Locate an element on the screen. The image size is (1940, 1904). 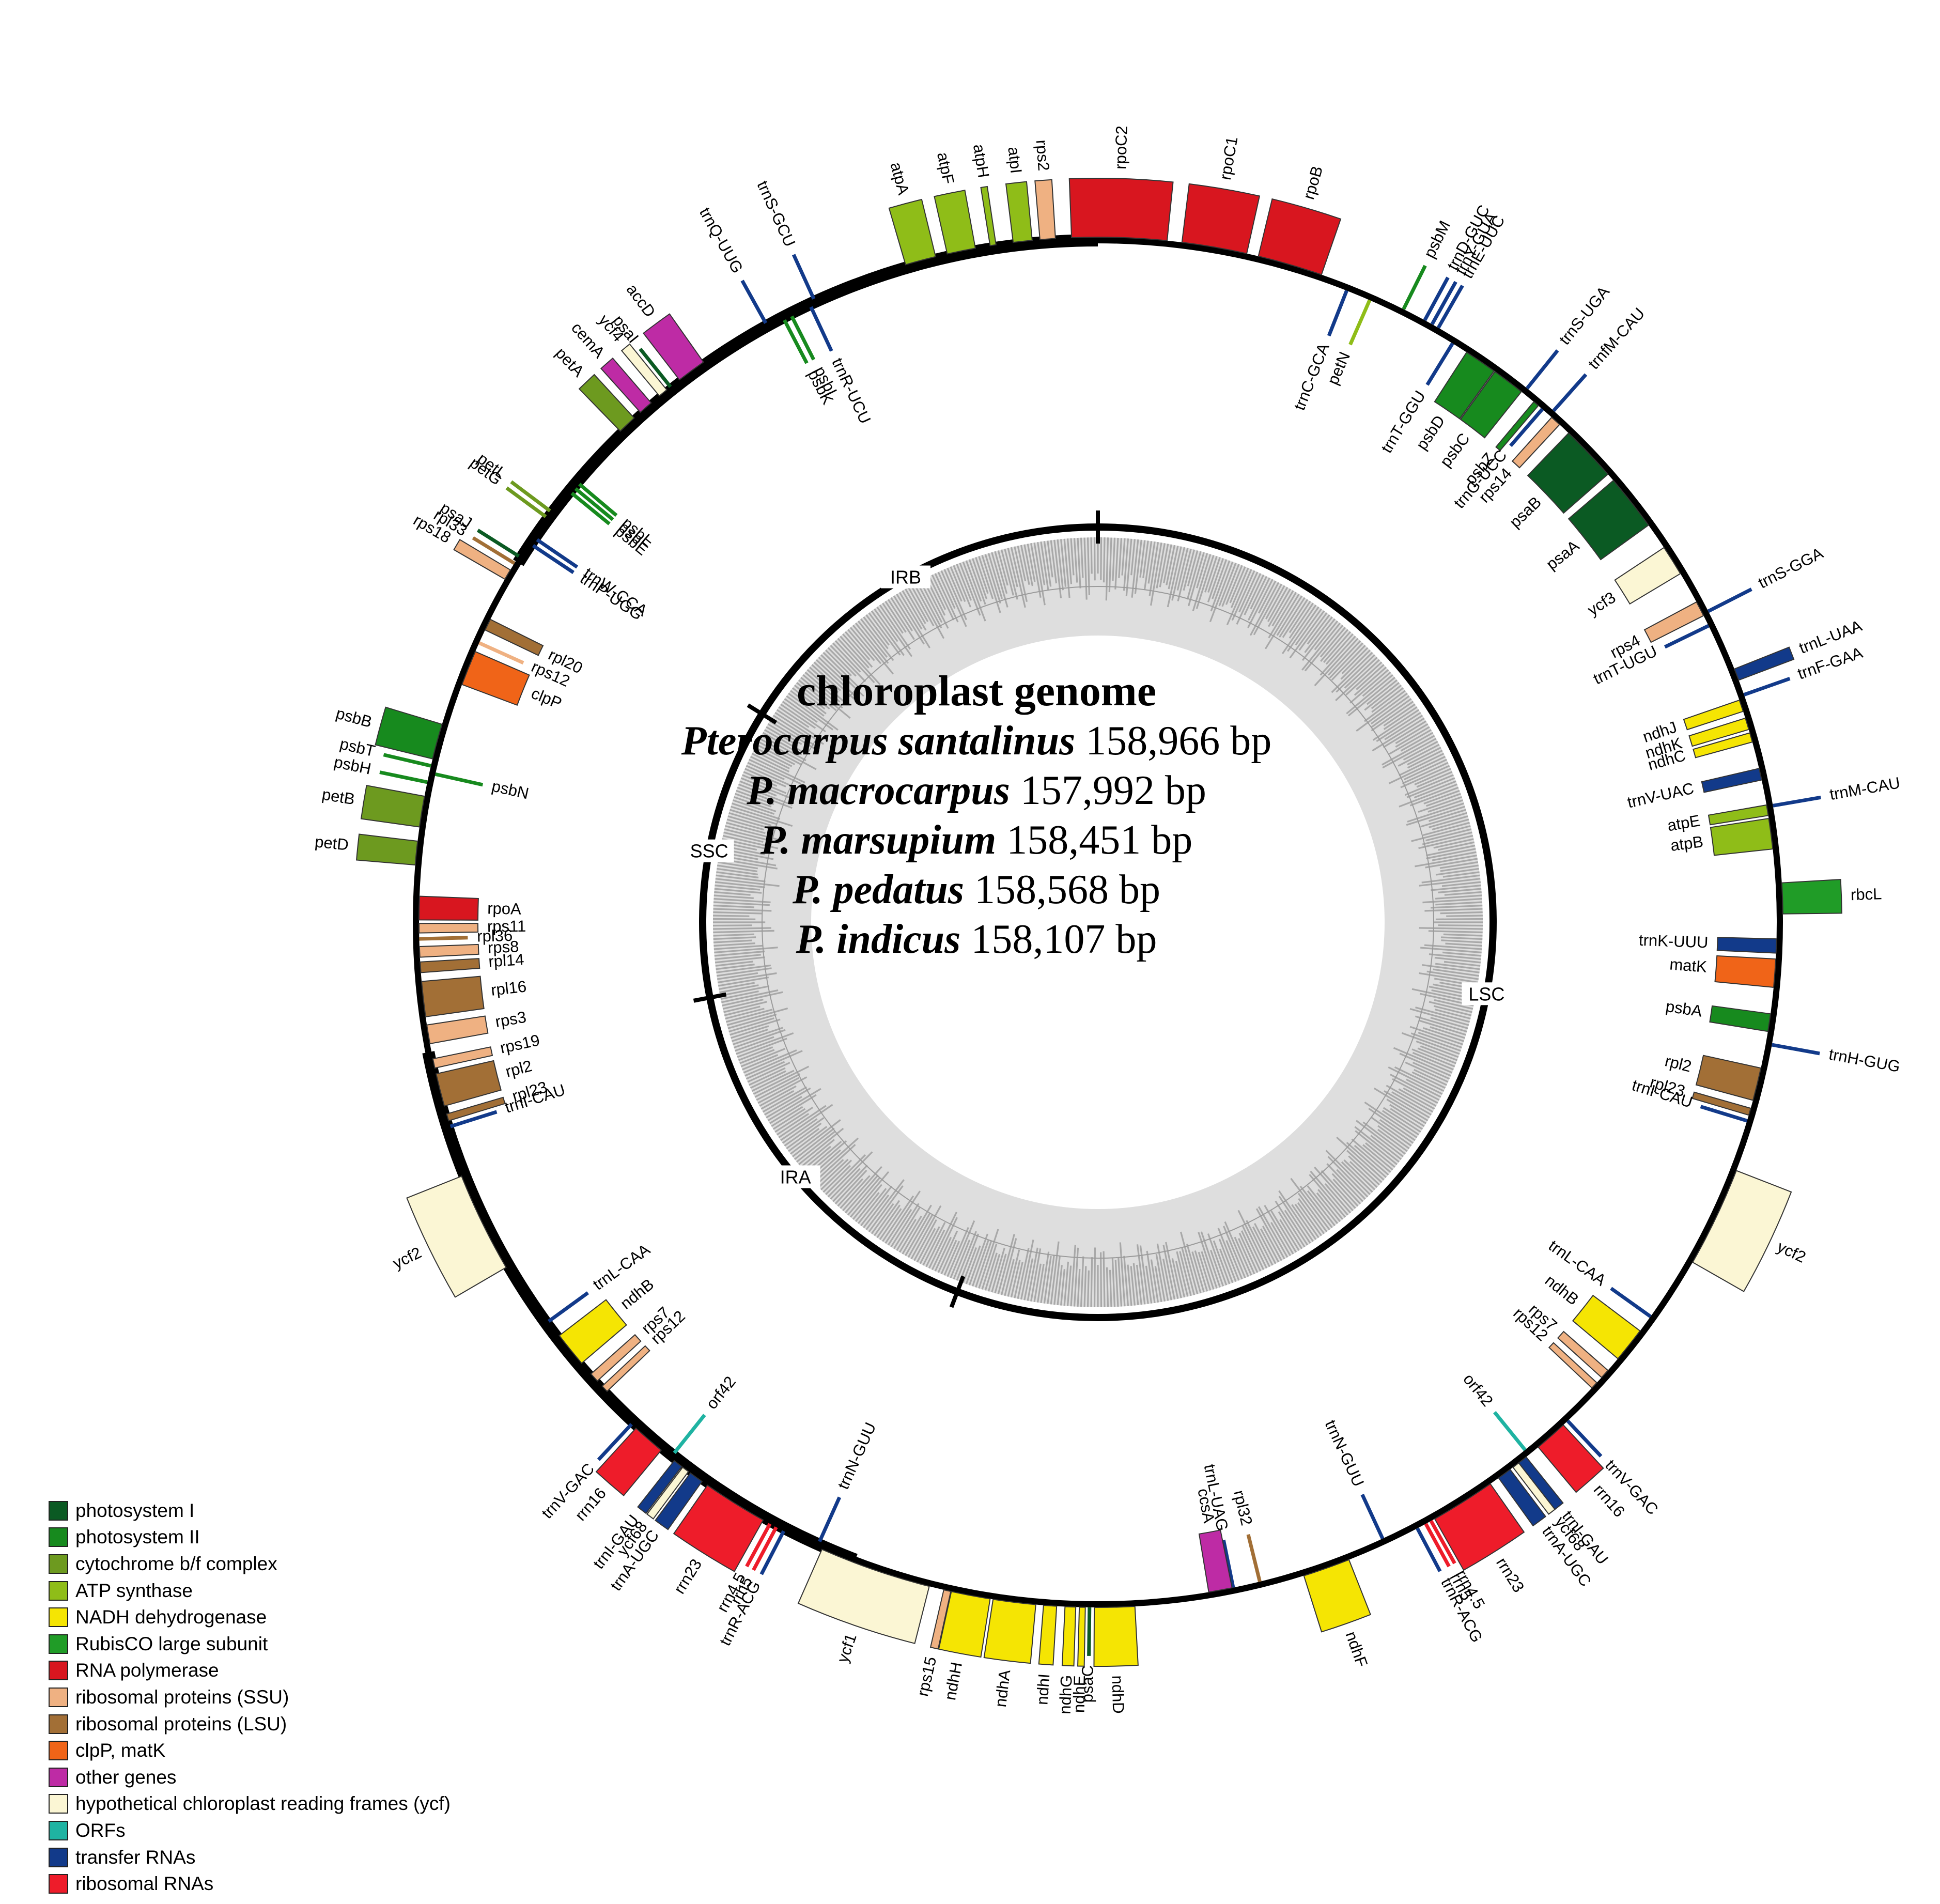
gene-label: rps15 is located at coordinates (927, 1677).